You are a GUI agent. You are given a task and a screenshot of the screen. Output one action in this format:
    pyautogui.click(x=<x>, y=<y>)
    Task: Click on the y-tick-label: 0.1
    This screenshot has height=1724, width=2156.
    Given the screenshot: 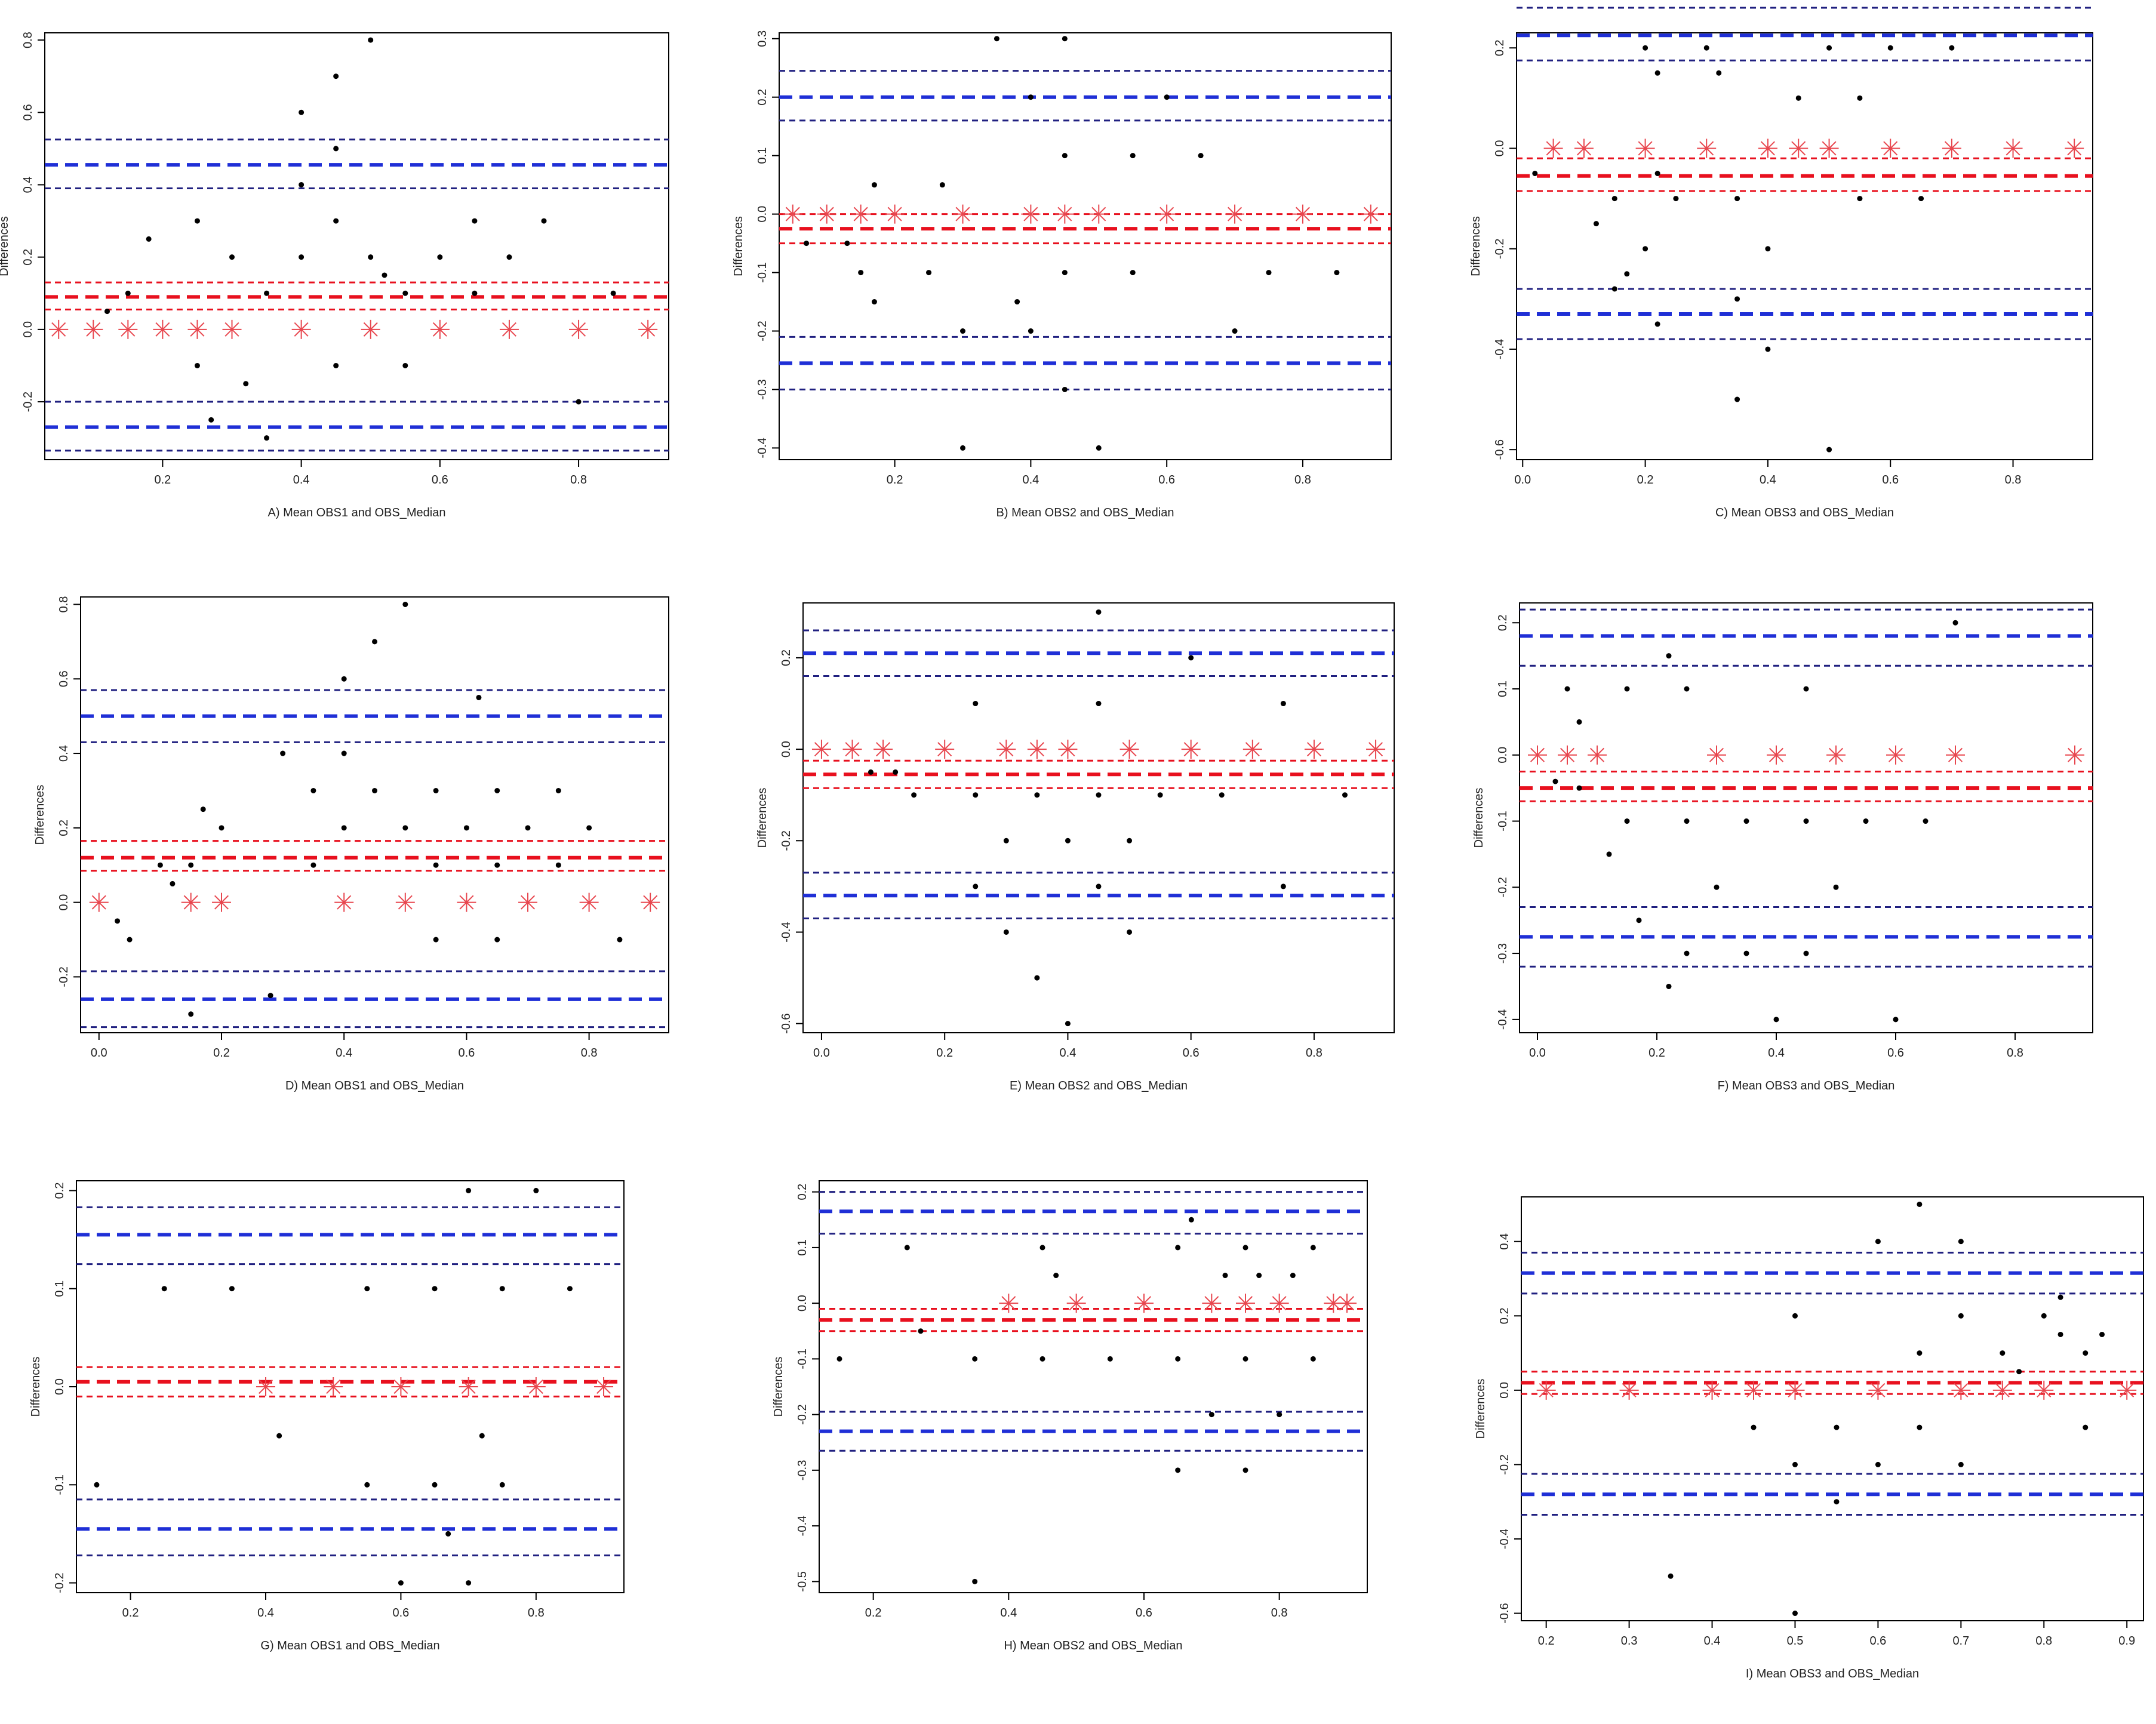 What is the action you would take?
    pyautogui.click(x=59, y=1288)
    